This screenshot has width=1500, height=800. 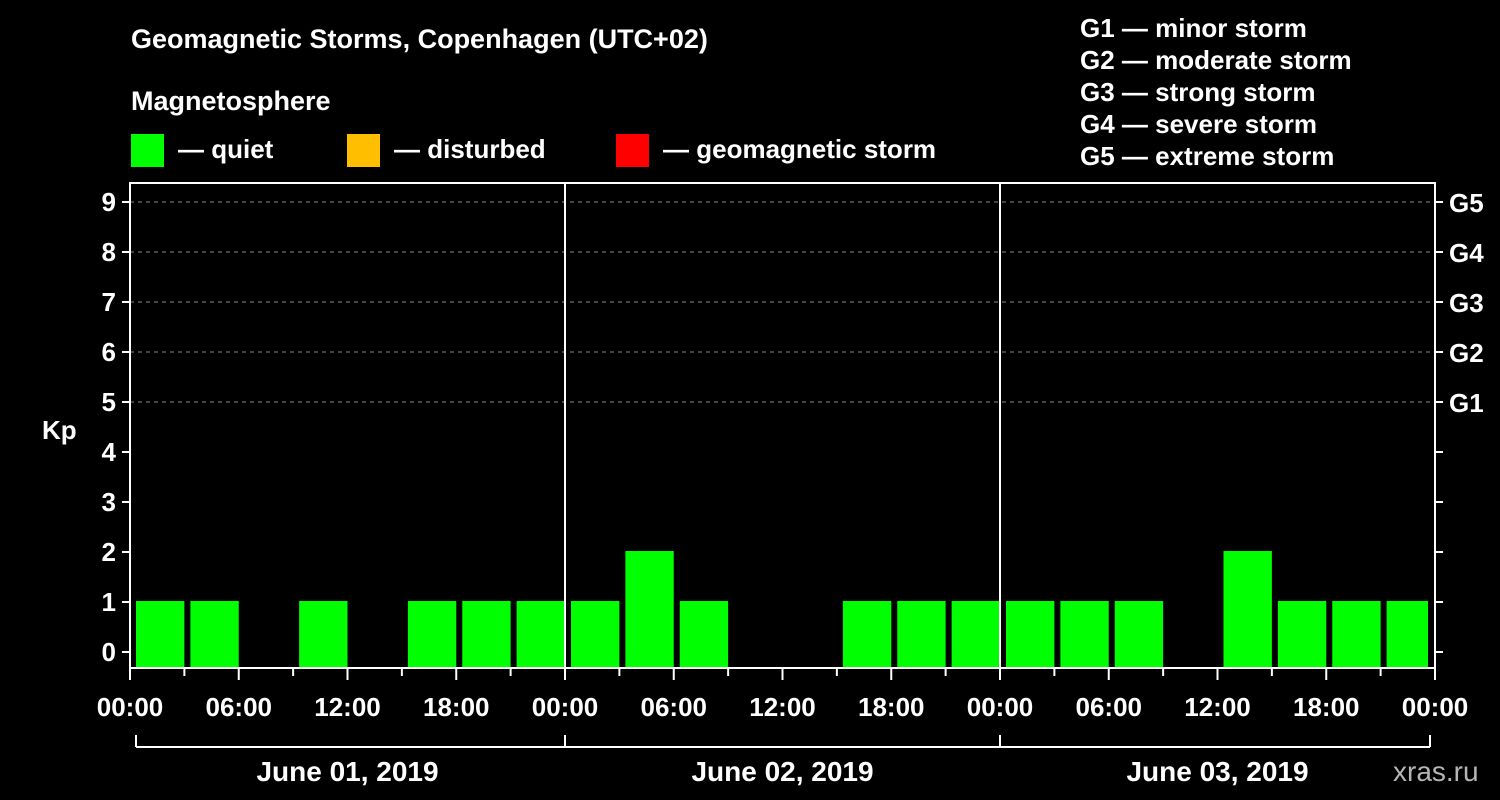 What do you see at coordinates (109, 402) in the screenshot?
I see `ytick-label: 5` at bounding box center [109, 402].